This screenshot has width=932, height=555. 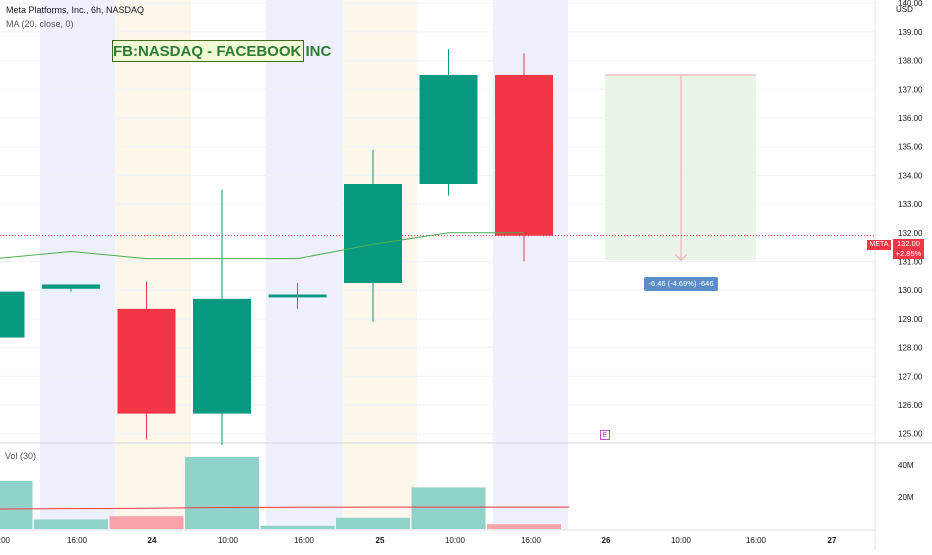 I want to click on earnings-marker: E, so click(x=605, y=435).